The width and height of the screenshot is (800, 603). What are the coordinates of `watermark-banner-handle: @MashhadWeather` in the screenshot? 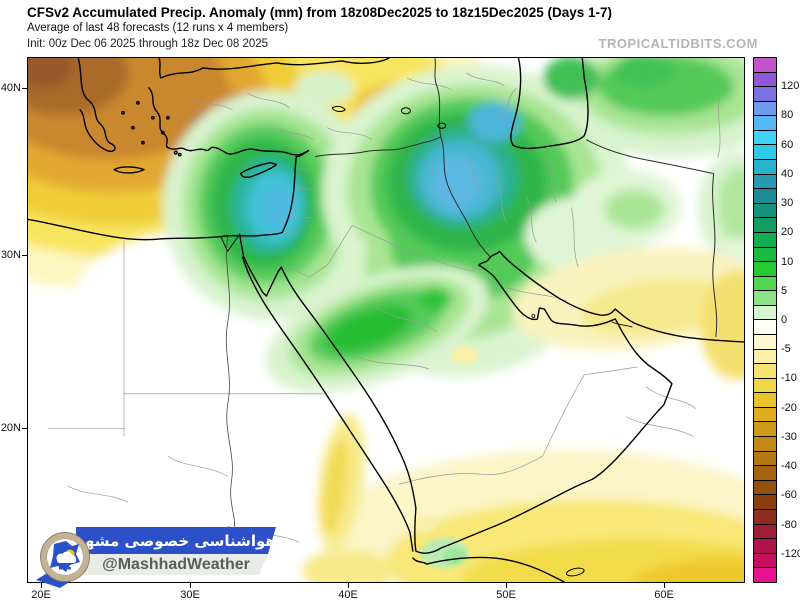 It's located at (176, 564).